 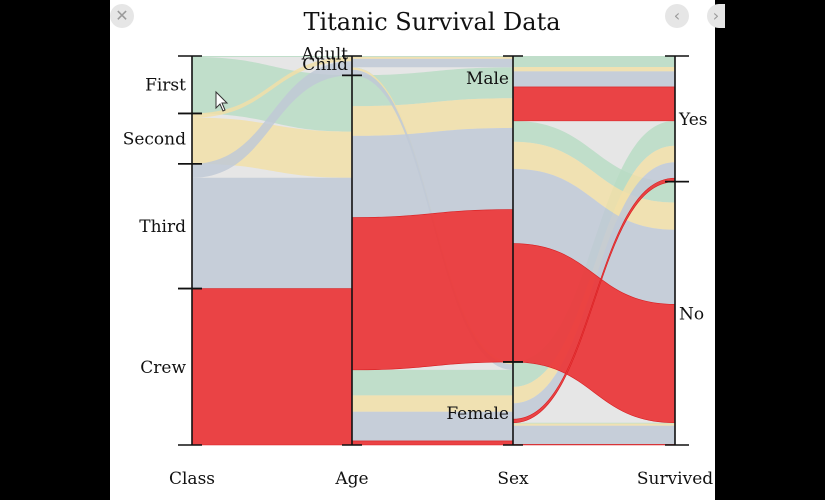 What do you see at coordinates (122, 16) in the screenshot?
I see `close-icon: ✕` at bounding box center [122, 16].